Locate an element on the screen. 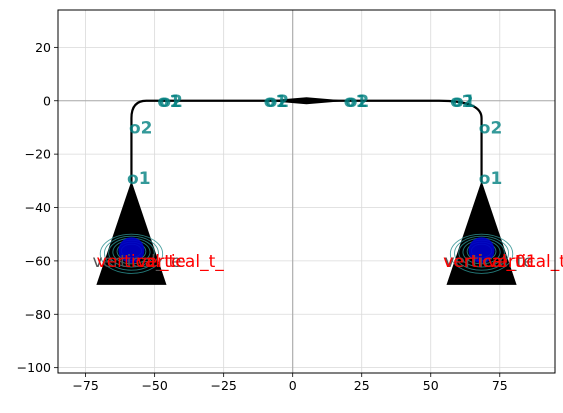 The width and height of the screenshot is (563, 413). x-tick-label-6: 75 is located at coordinates (500, 385).